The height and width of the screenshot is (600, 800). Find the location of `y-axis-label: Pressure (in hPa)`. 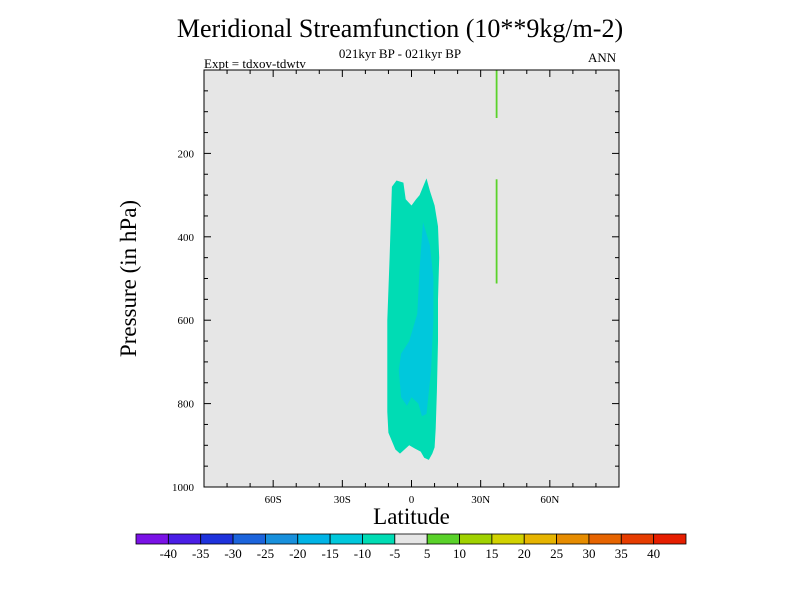

y-axis-label: Pressure (in hPa) is located at coordinates (128, 278).